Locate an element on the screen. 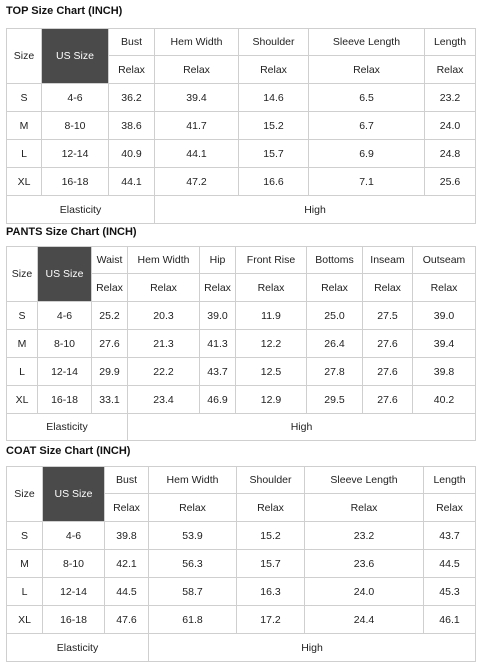 This screenshot has width=481, height=666. value-cell: 47.2 is located at coordinates (196, 181).